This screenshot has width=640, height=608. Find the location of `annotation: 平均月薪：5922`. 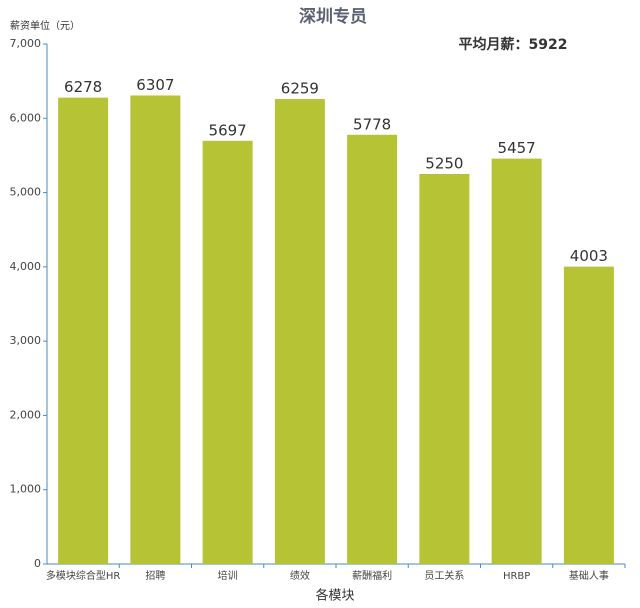

annotation: 平均月薪：5922 is located at coordinates (513, 44).